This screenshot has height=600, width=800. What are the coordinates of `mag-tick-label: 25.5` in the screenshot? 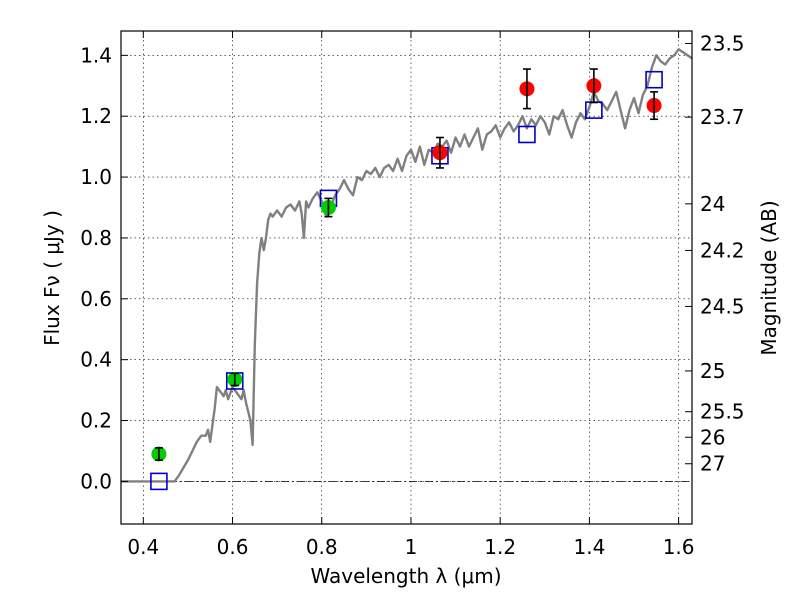 It's located at (722, 412).